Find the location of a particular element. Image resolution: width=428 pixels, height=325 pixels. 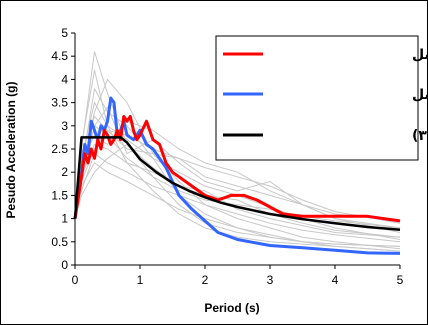

y-tick-label: 3 is located at coordinates (64, 126).